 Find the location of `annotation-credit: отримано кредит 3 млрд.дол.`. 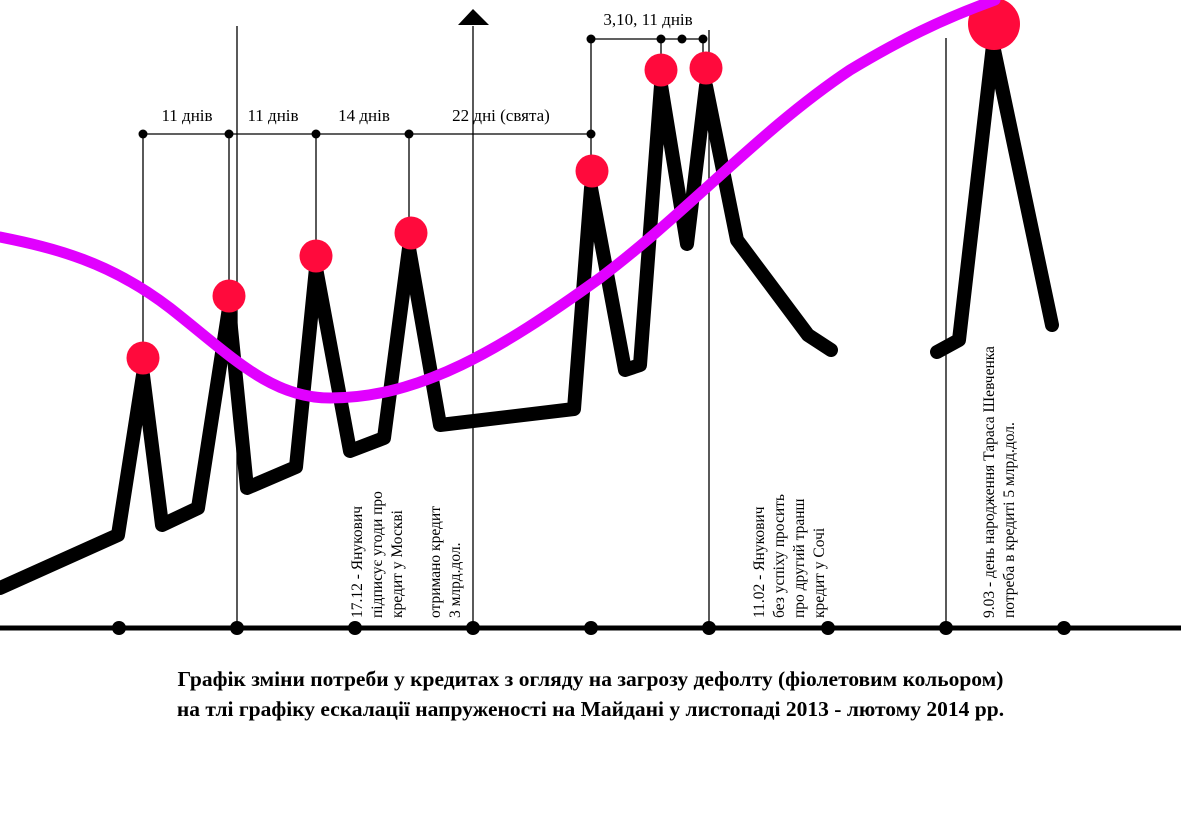

annotation-credit: отримано кредит 3 млрд.дол. is located at coordinates (445, 560).